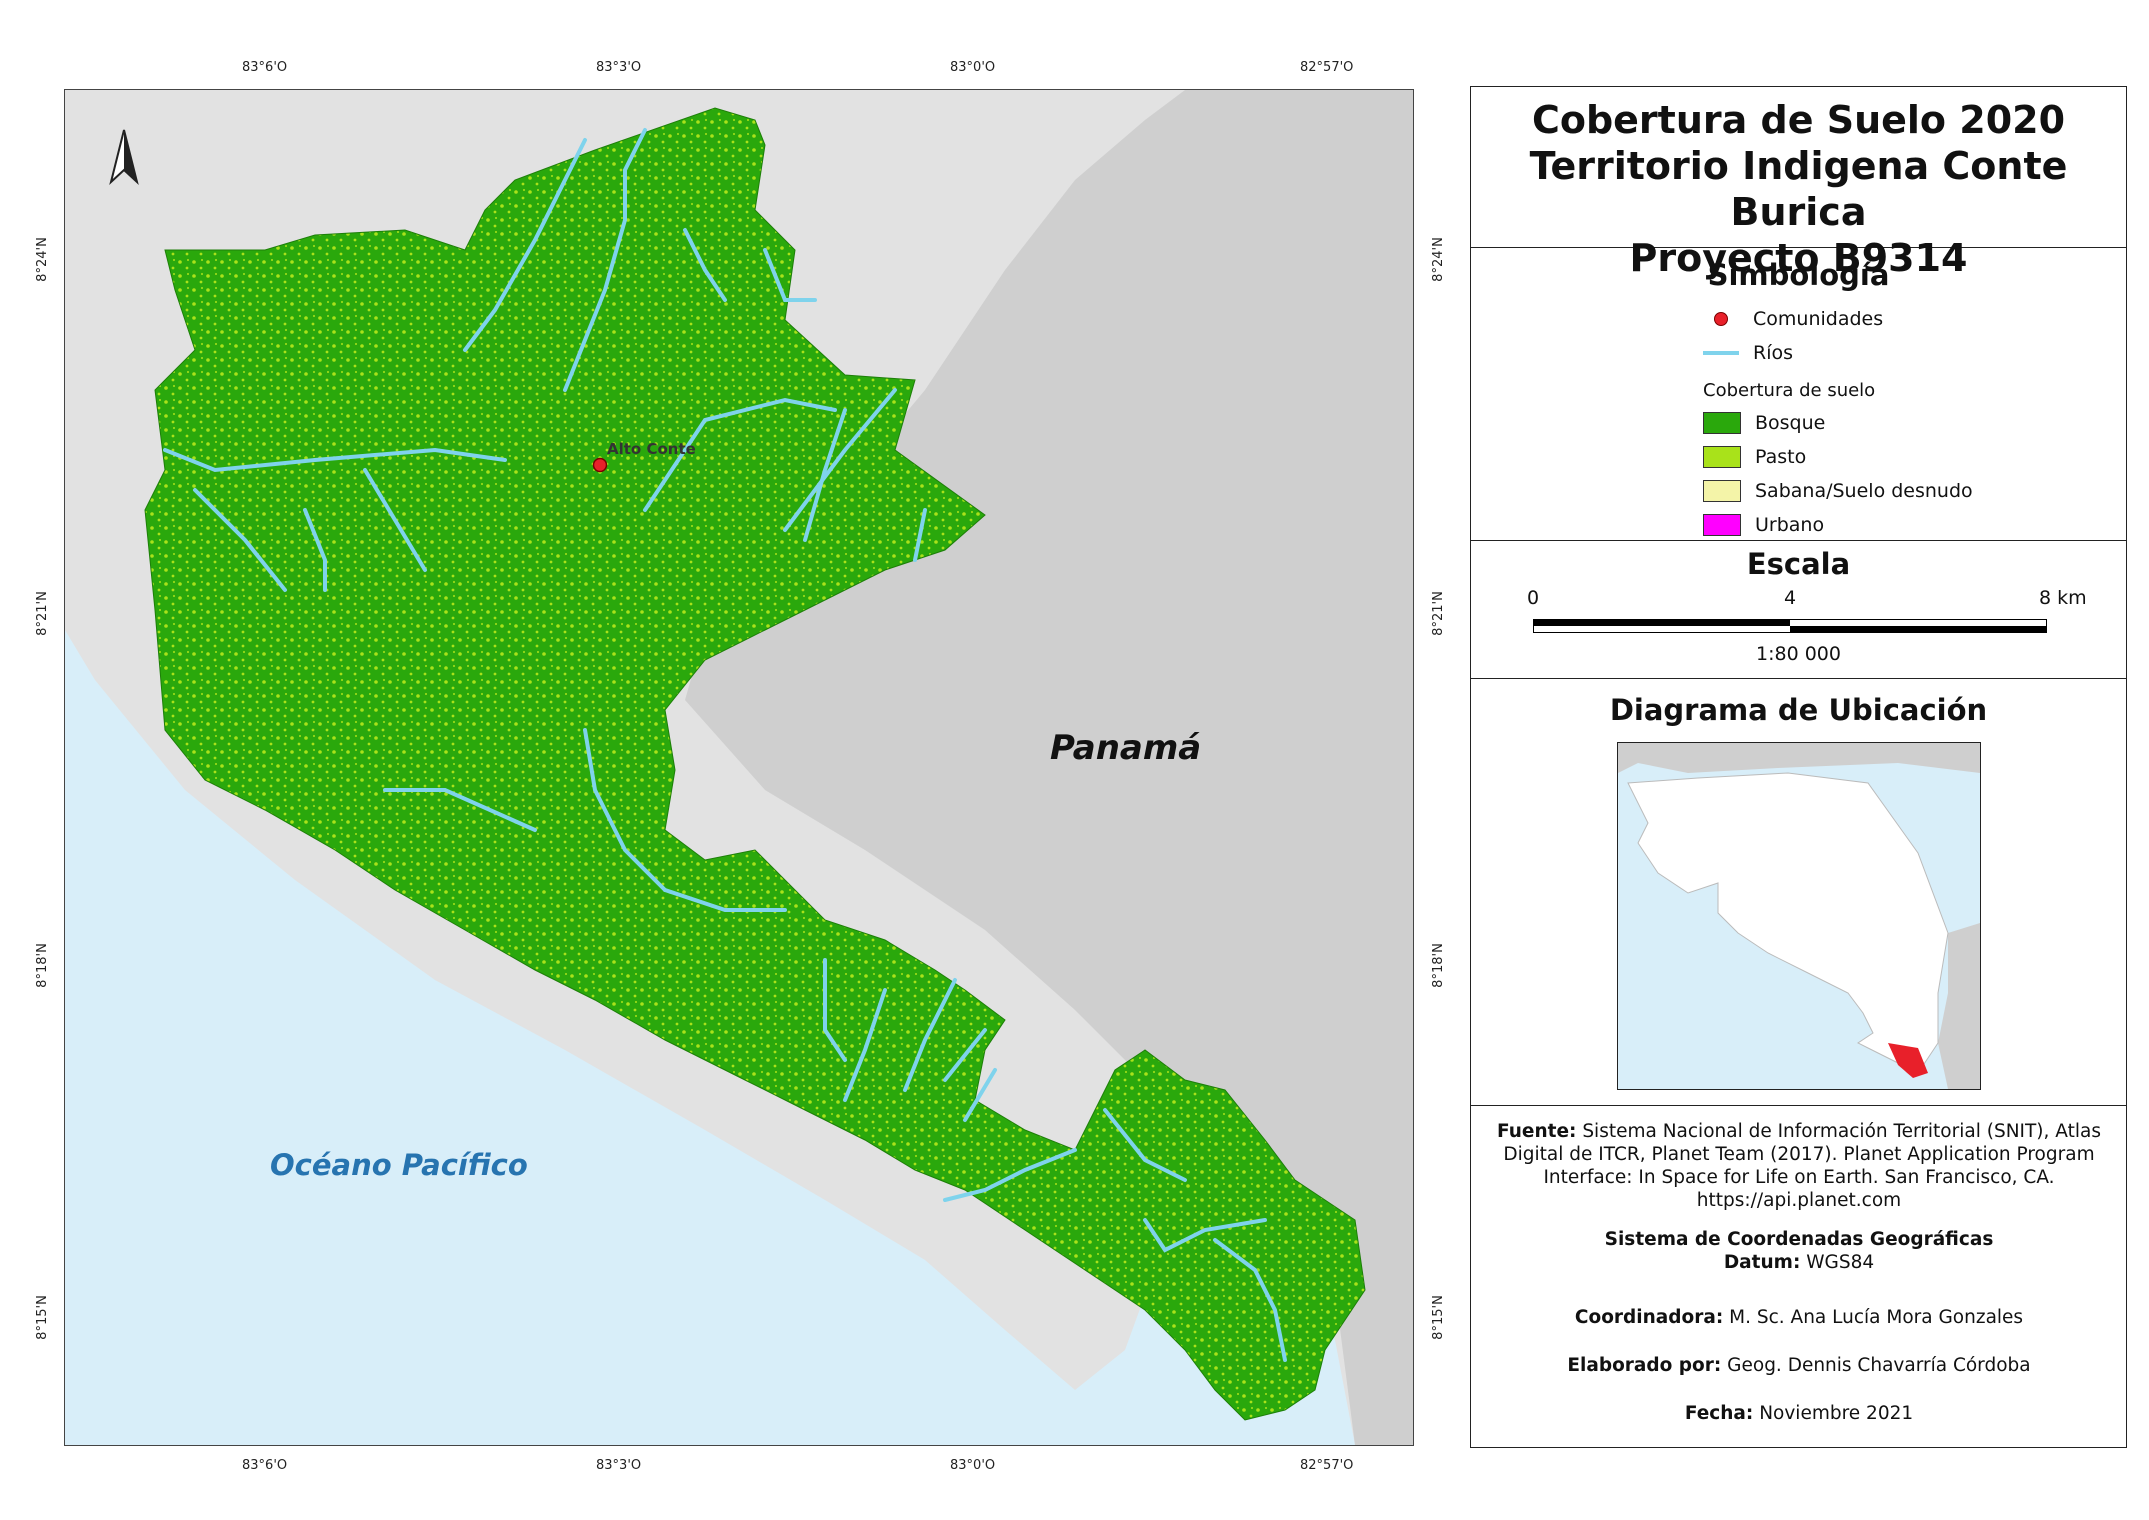 The height and width of the screenshot is (1520, 2149). I want to click on scale-bar, so click(1790, 626).